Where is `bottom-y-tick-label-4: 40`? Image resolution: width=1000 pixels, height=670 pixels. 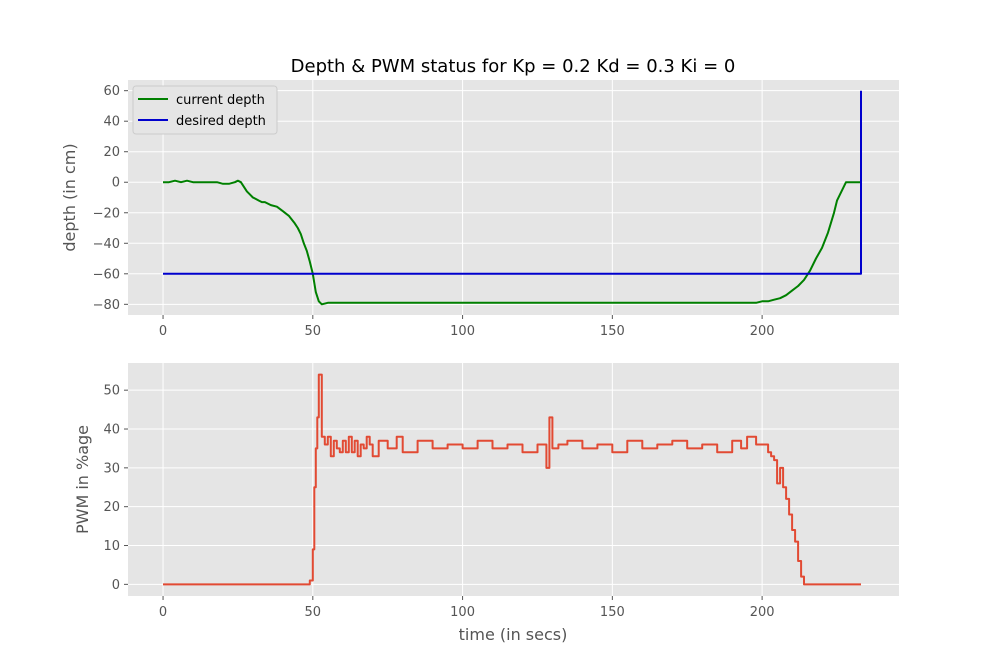
bottom-y-tick-label-4: 40 is located at coordinates (111, 430).